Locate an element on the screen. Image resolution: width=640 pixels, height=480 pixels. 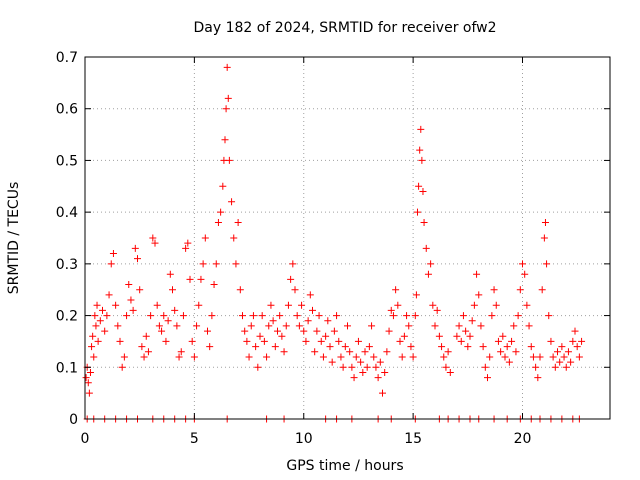
y-tick-label: 0 is located at coordinates (73, 420).